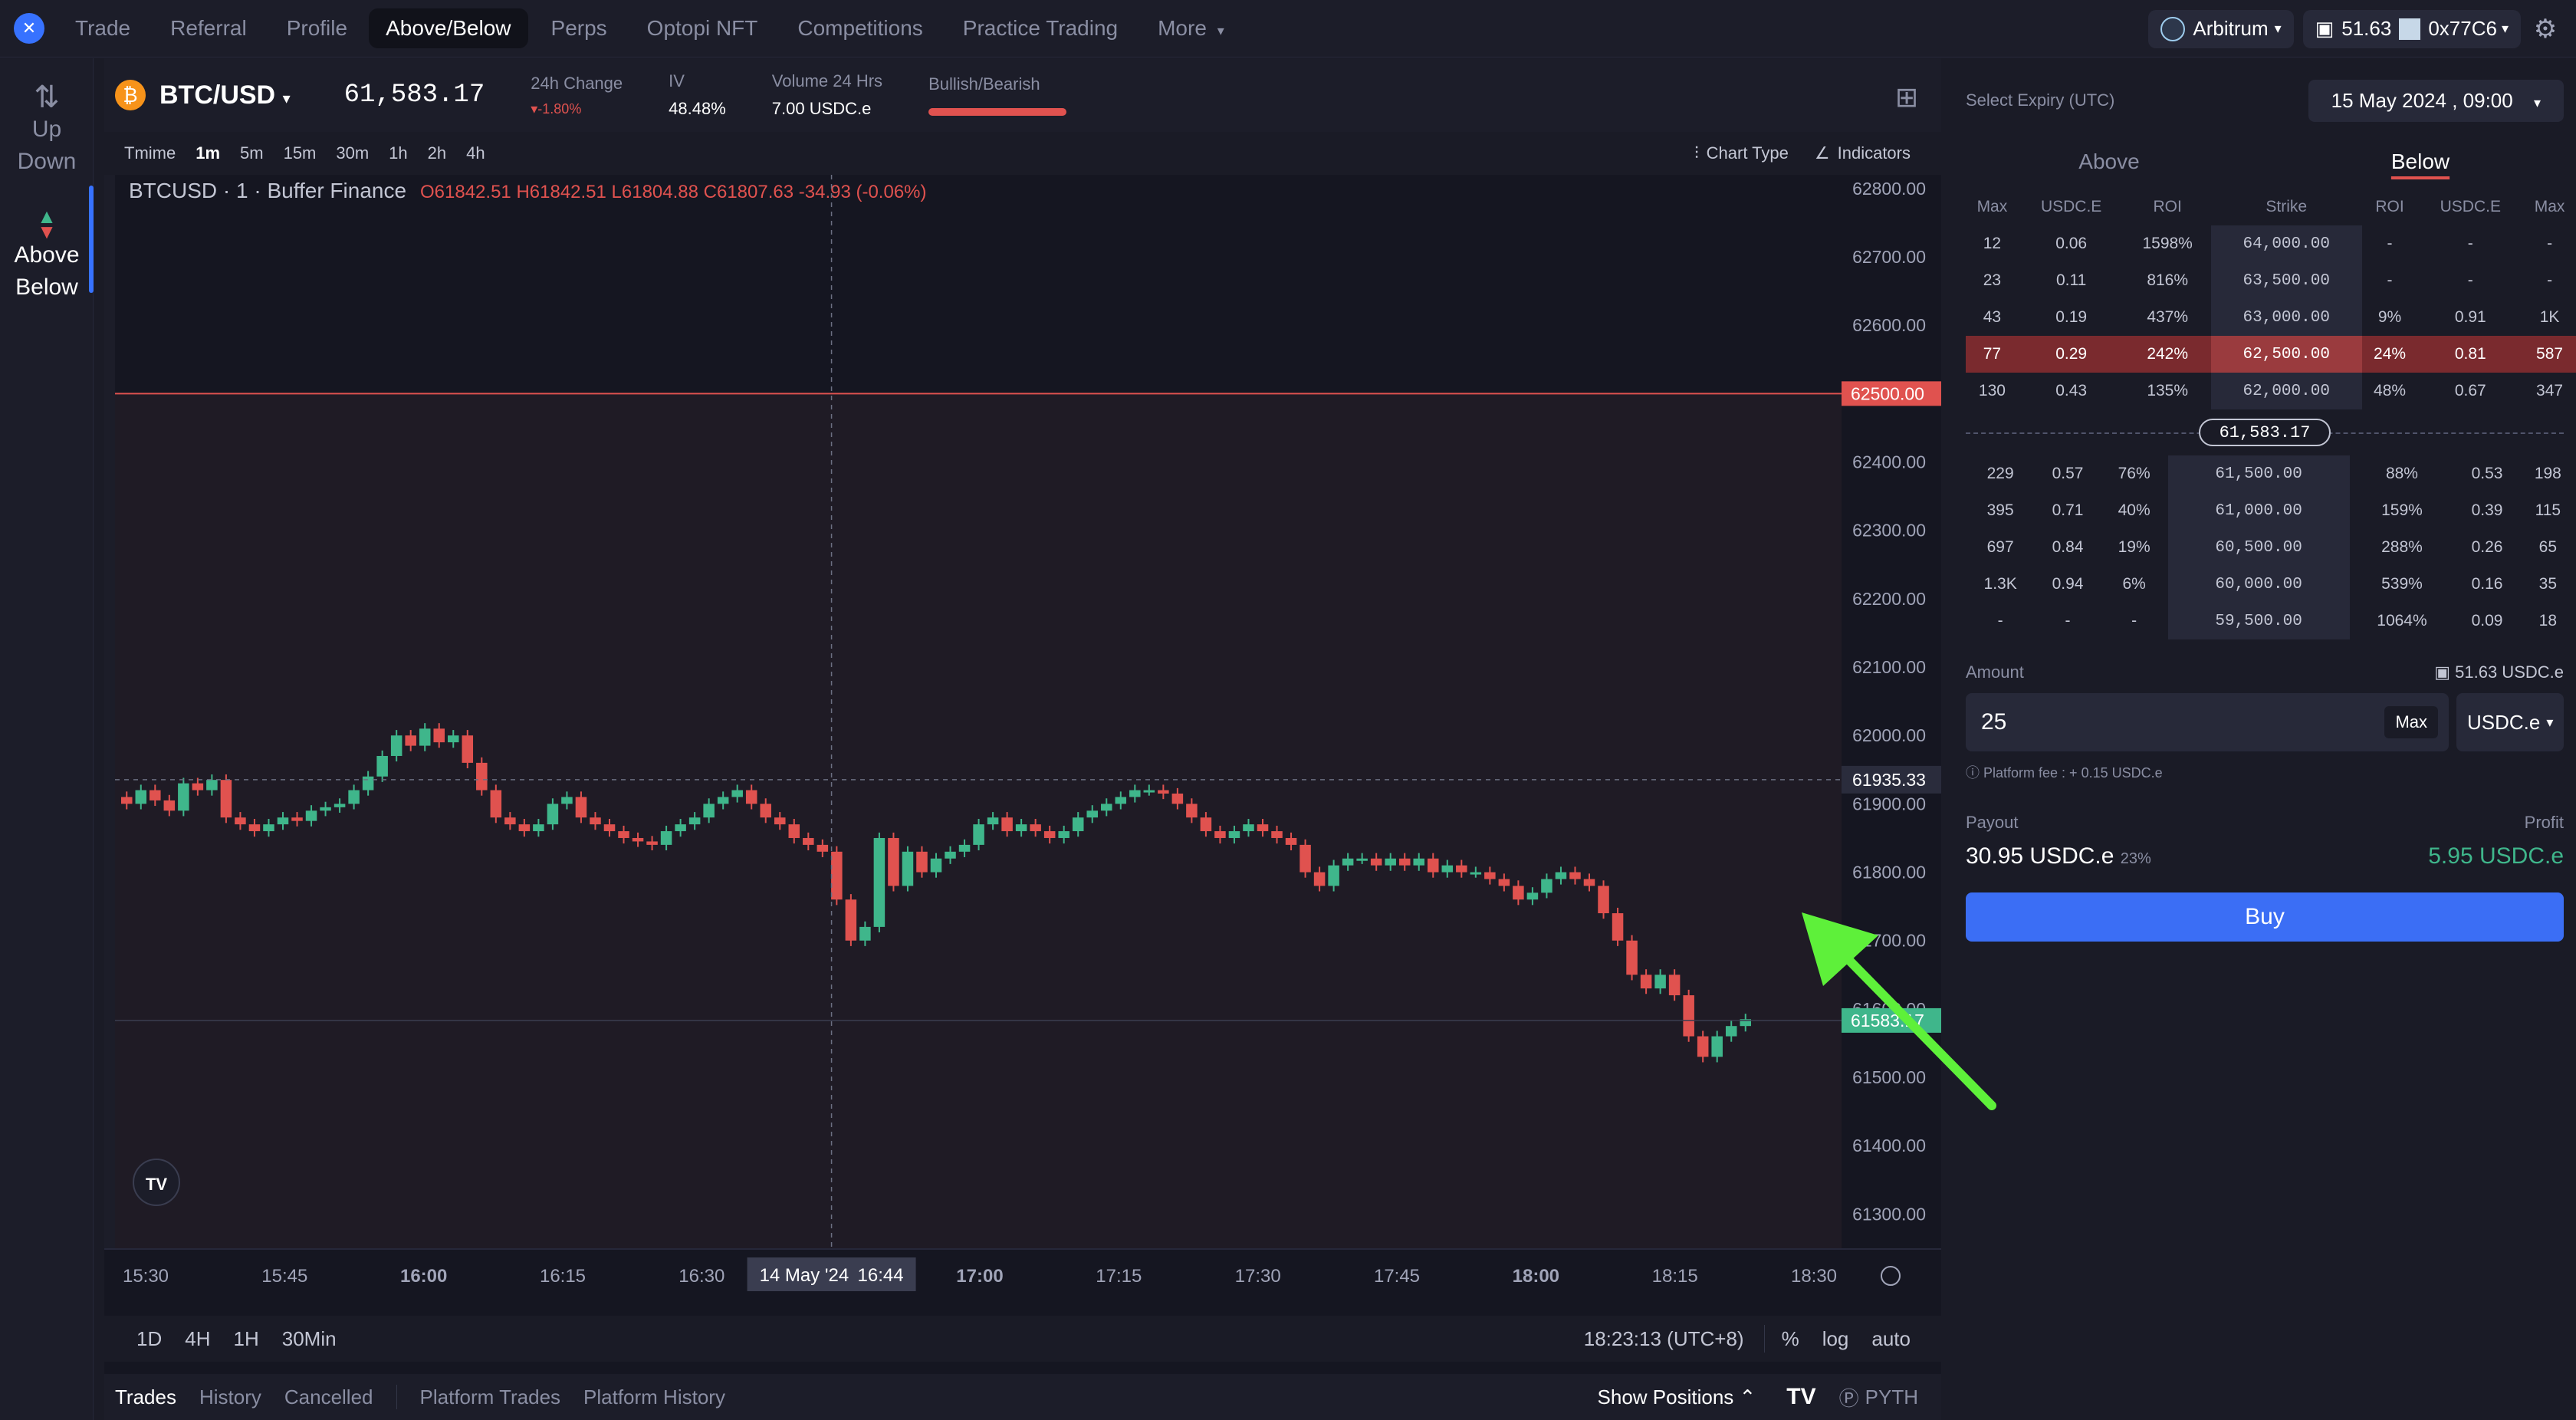  I want to click on pair-selector: BTC/USD ▾, so click(225, 95).